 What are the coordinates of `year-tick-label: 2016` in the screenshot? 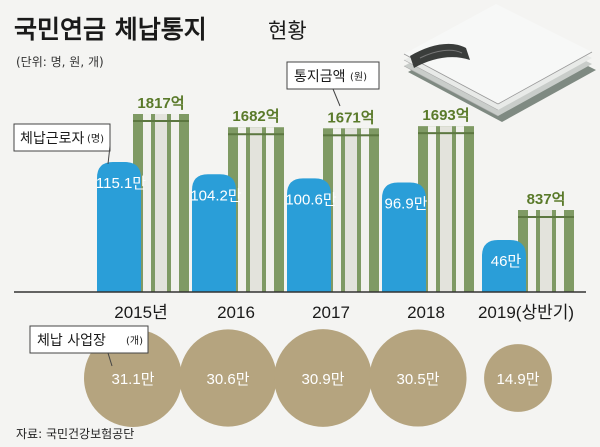 It's located at (236, 312).